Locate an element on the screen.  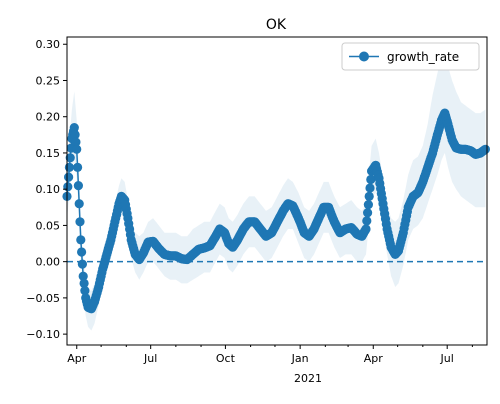
x-axis-year-label: 2021 is located at coordinates (308, 378).